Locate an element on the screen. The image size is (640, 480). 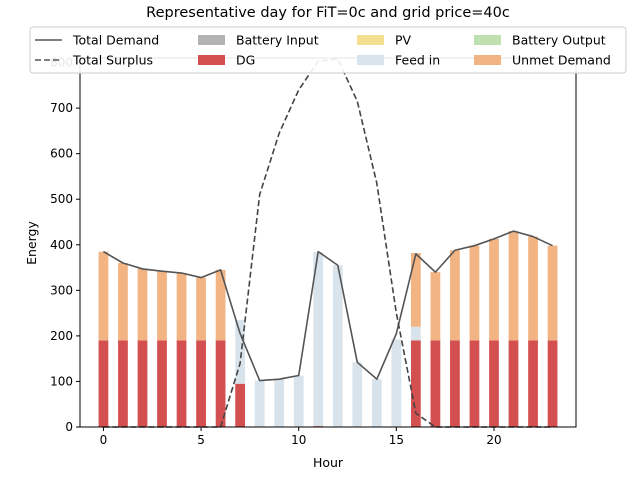
y-tick-label: 0 is located at coordinates (69, 427).